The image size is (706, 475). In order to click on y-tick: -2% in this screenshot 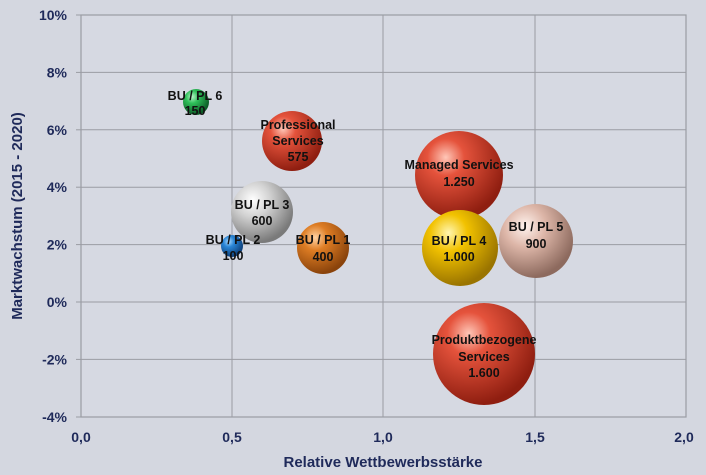, I will do `click(54, 359)`.